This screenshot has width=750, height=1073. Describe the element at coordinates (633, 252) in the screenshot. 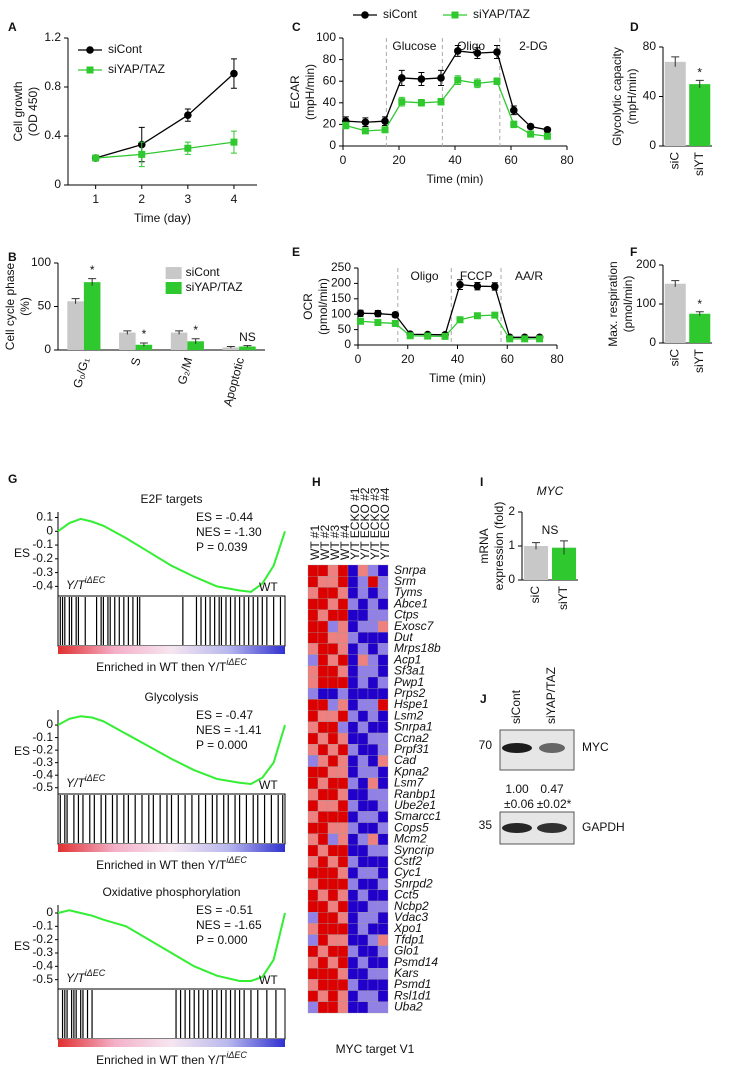

I see `panel-label: F` at that location.